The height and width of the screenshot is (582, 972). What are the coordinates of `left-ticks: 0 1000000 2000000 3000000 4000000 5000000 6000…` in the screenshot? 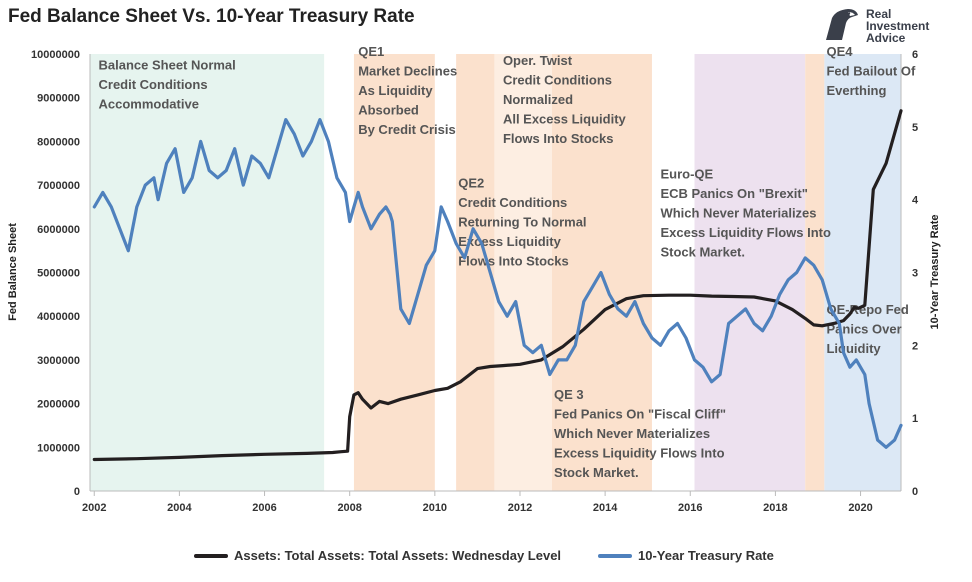 It's located at (55, 273).